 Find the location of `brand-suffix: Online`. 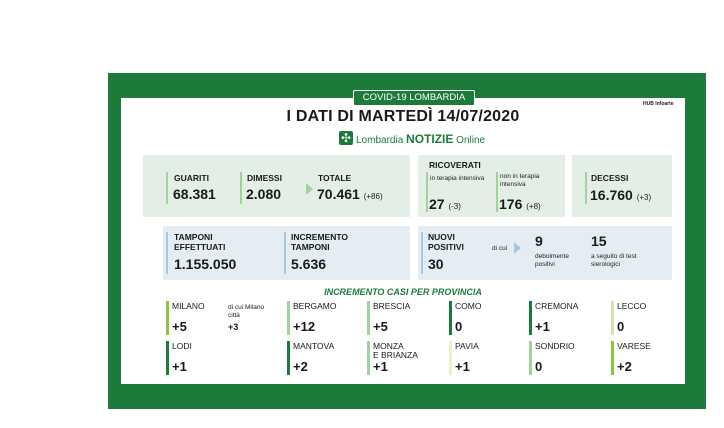

brand-suffix: Online is located at coordinates (471, 140).